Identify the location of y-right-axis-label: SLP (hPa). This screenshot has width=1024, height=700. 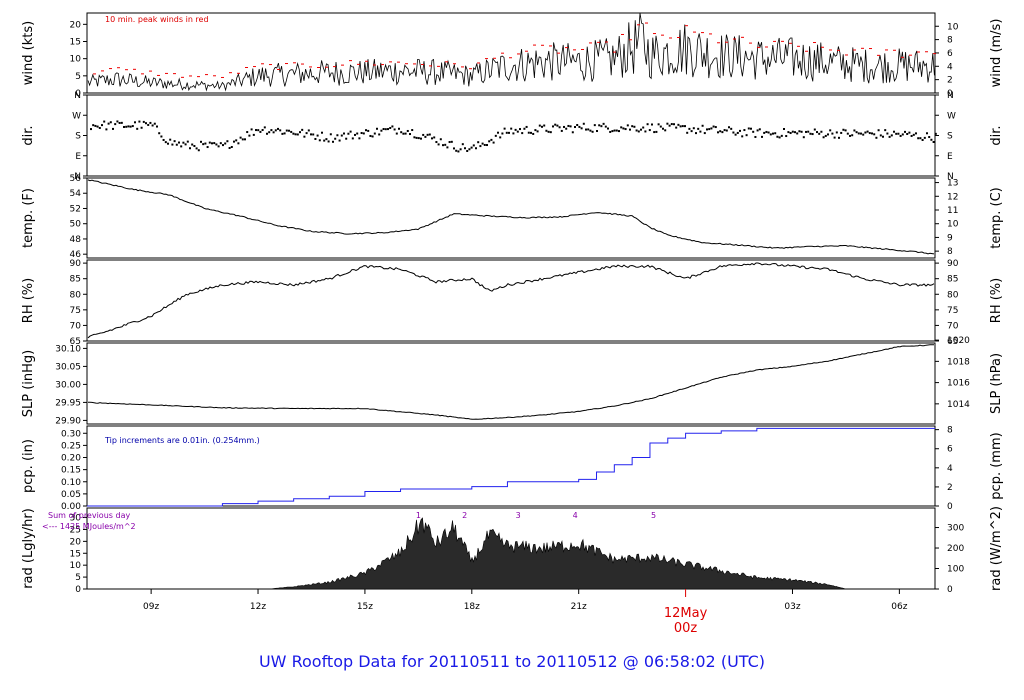
(996, 383).